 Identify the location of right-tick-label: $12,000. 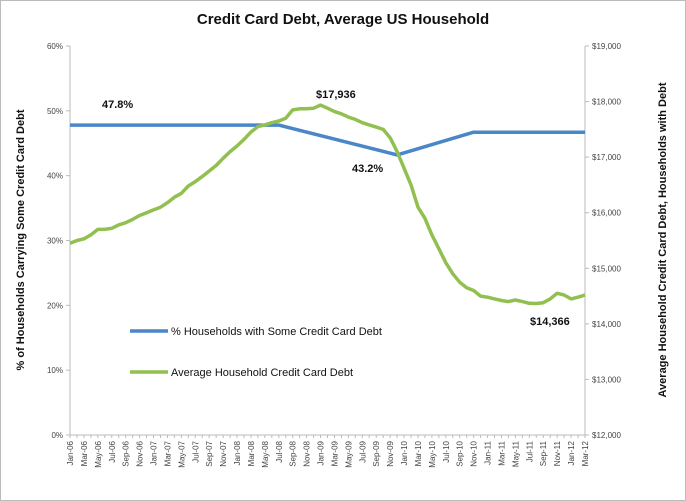
(606, 435).